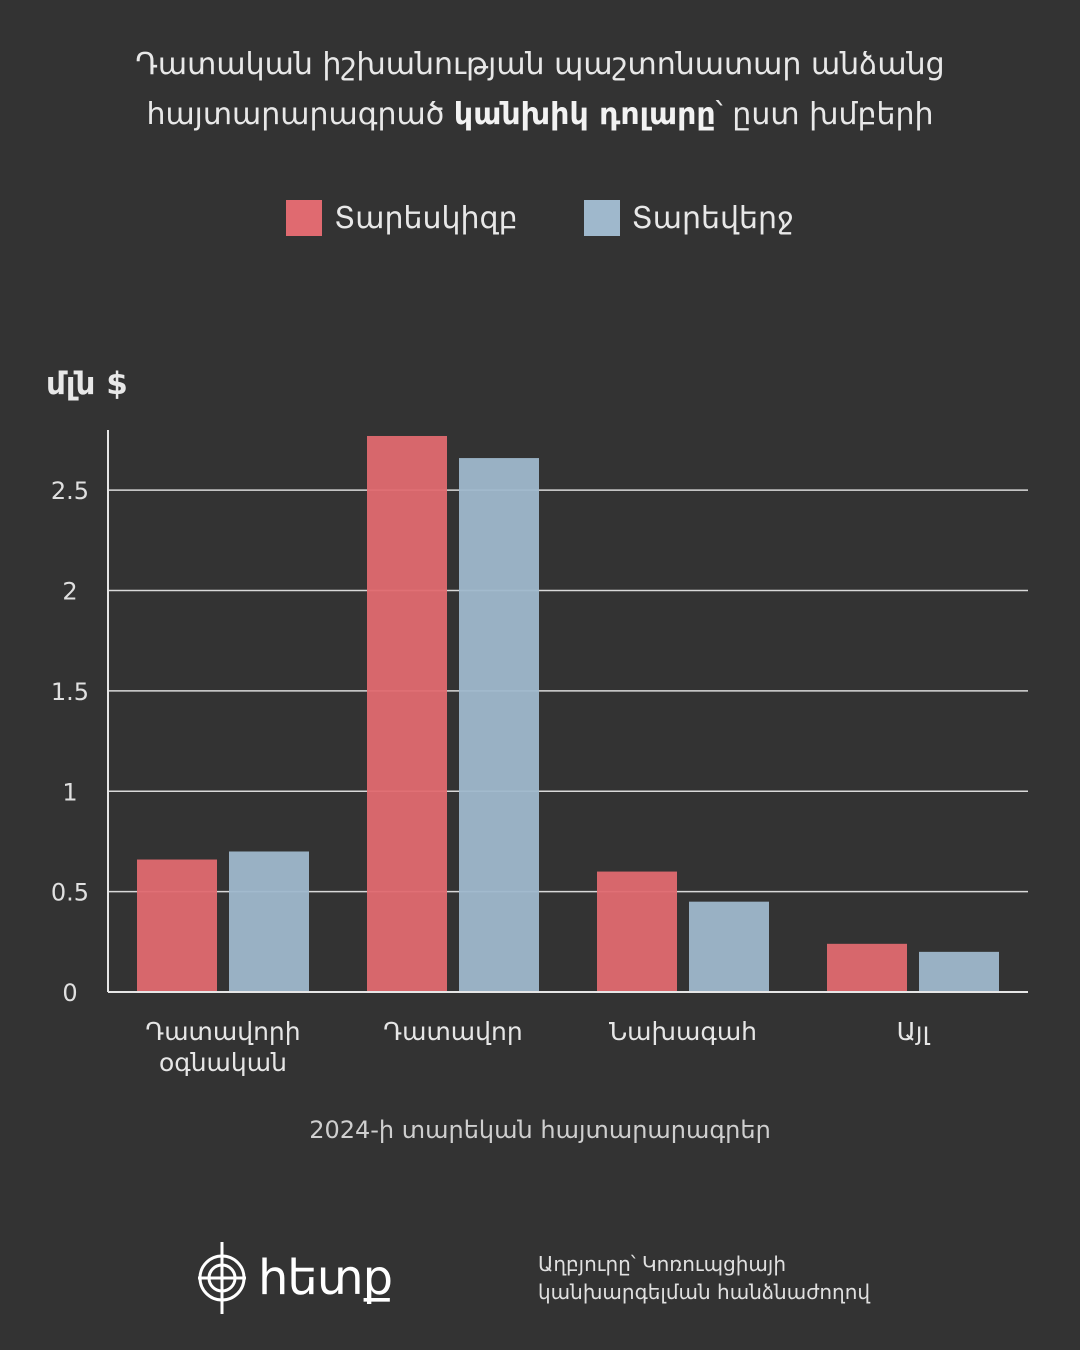 Image resolution: width=1080 pixels, height=1350 pixels. I want to click on chart-caption: 2024-ի տարեկան հայտարարագրեր, so click(540, 1130).